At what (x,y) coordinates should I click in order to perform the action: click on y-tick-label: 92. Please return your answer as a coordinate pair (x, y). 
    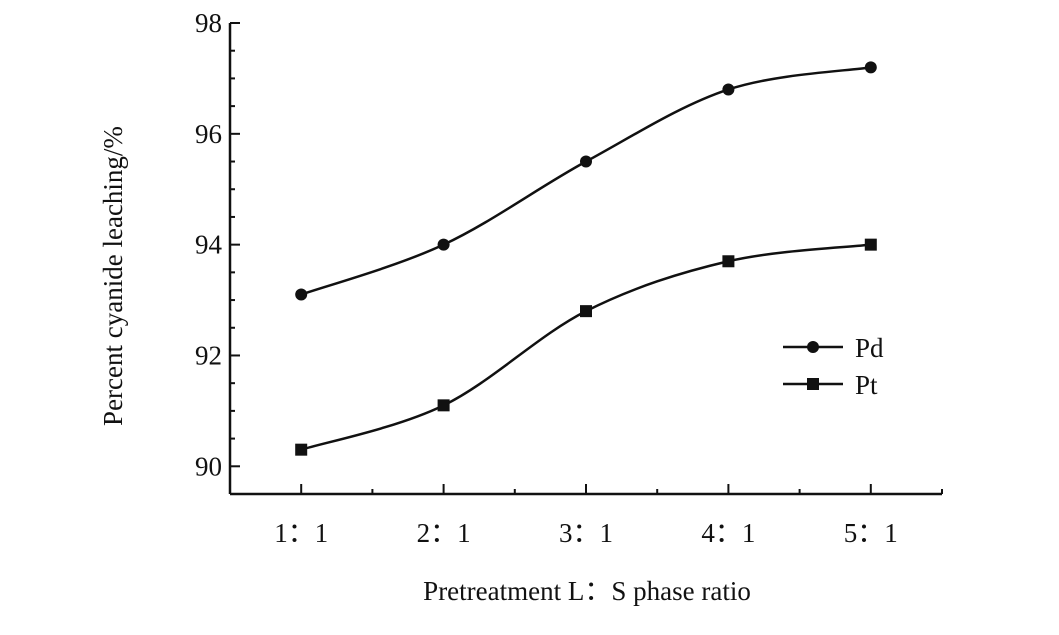
    Looking at the image, I should click on (208, 355).